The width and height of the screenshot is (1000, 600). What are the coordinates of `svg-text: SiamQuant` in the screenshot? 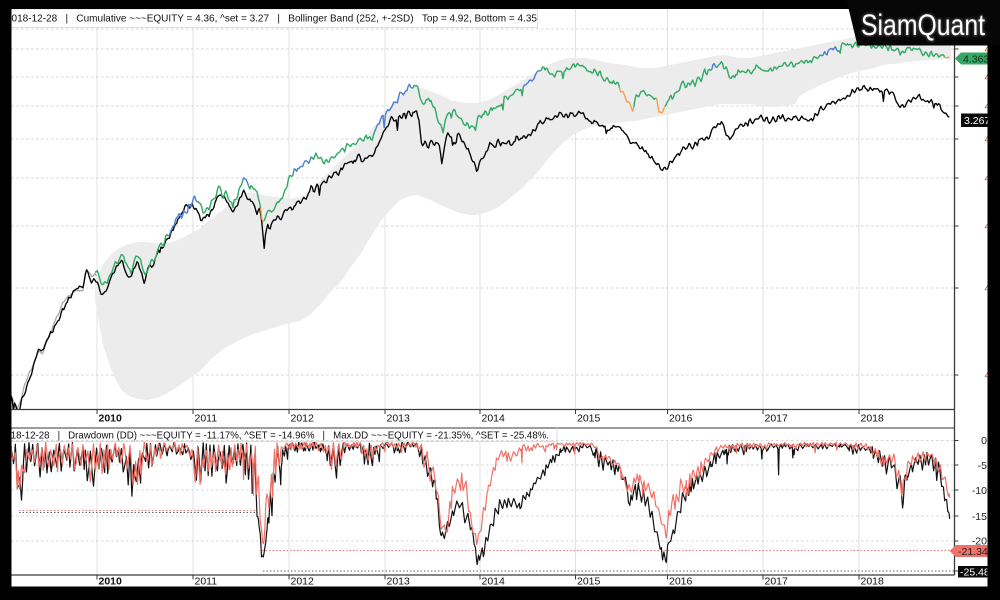 It's located at (923, 25).